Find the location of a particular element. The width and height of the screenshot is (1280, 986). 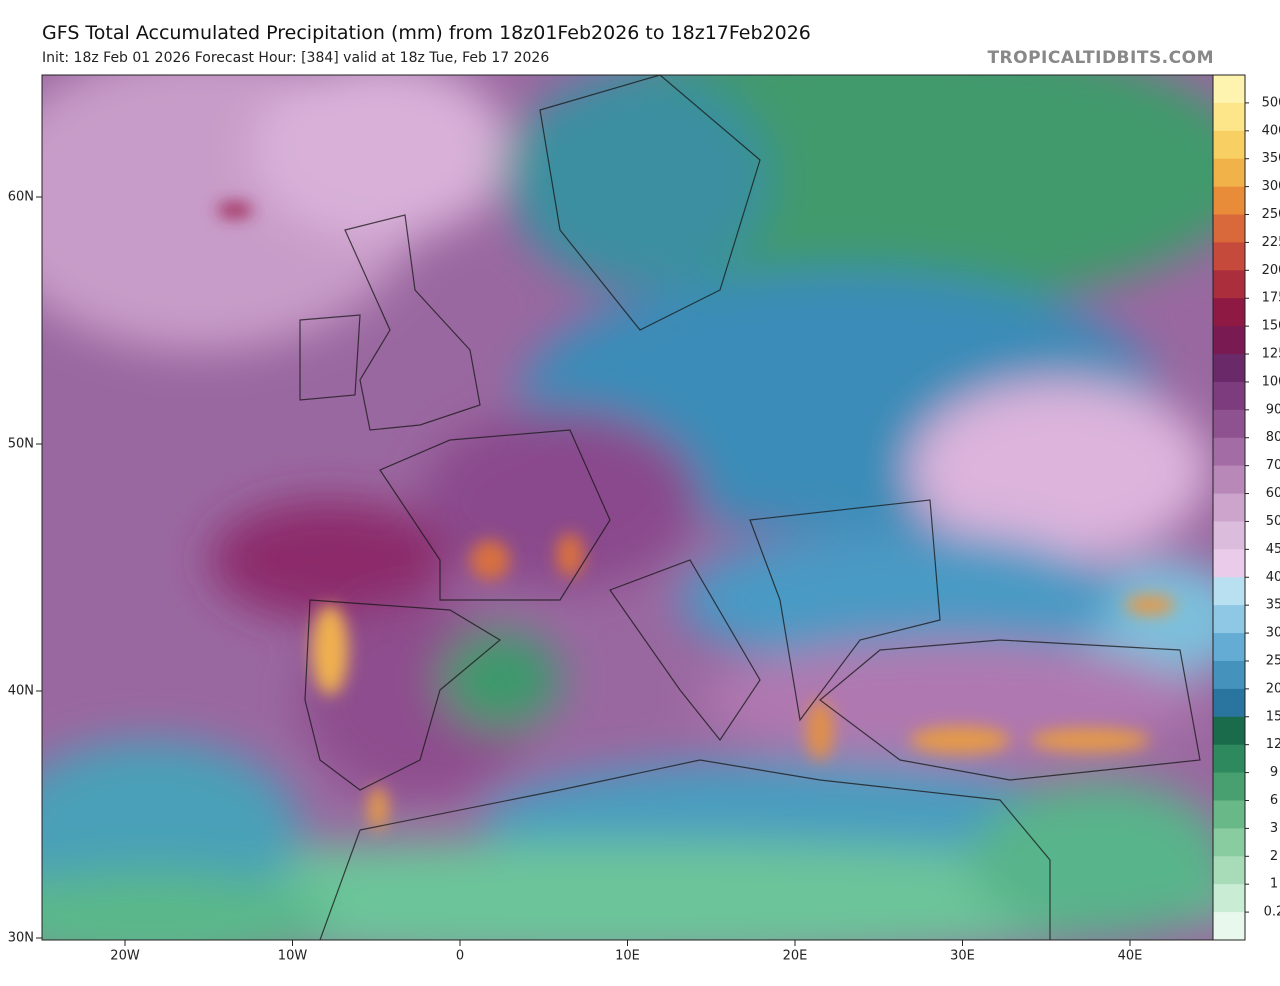

lon-label: 0 is located at coordinates (460, 956).